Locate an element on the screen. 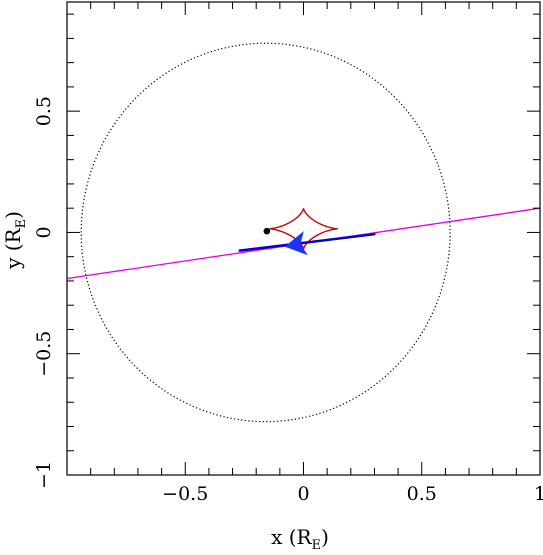 The height and width of the screenshot is (555, 543). data-track is located at coordinates (307, 242).